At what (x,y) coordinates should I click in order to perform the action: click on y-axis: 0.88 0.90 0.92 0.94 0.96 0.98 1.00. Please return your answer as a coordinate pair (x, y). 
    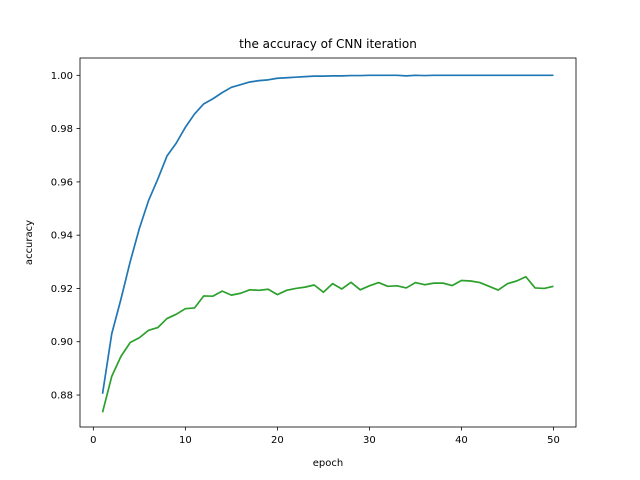
    Looking at the image, I should click on (65, 236).